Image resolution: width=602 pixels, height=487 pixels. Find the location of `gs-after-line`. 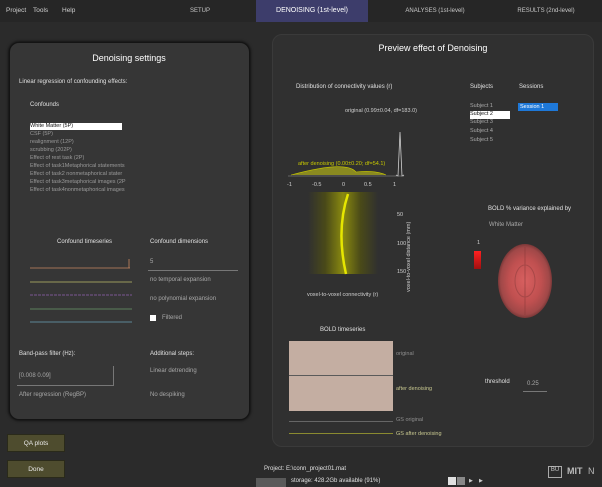

gs-after-line is located at coordinates (341, 433).